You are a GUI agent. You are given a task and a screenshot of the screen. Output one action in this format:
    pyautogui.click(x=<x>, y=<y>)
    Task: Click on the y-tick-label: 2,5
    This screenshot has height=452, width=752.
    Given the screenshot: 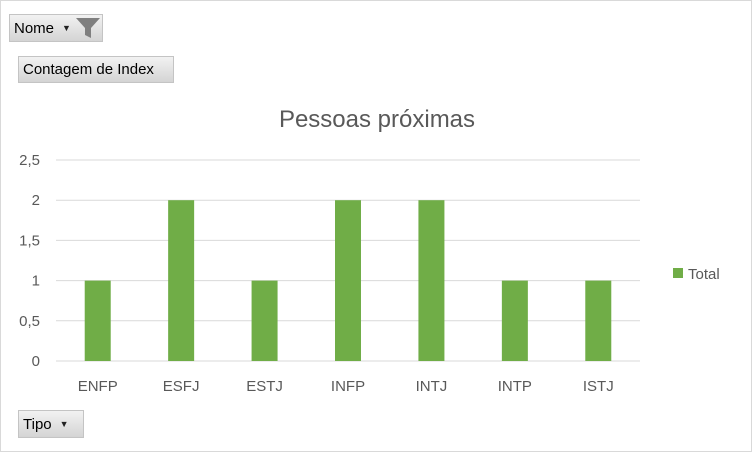 What is the action you would take?
    pyautogui.click(x=29, y=160)
    